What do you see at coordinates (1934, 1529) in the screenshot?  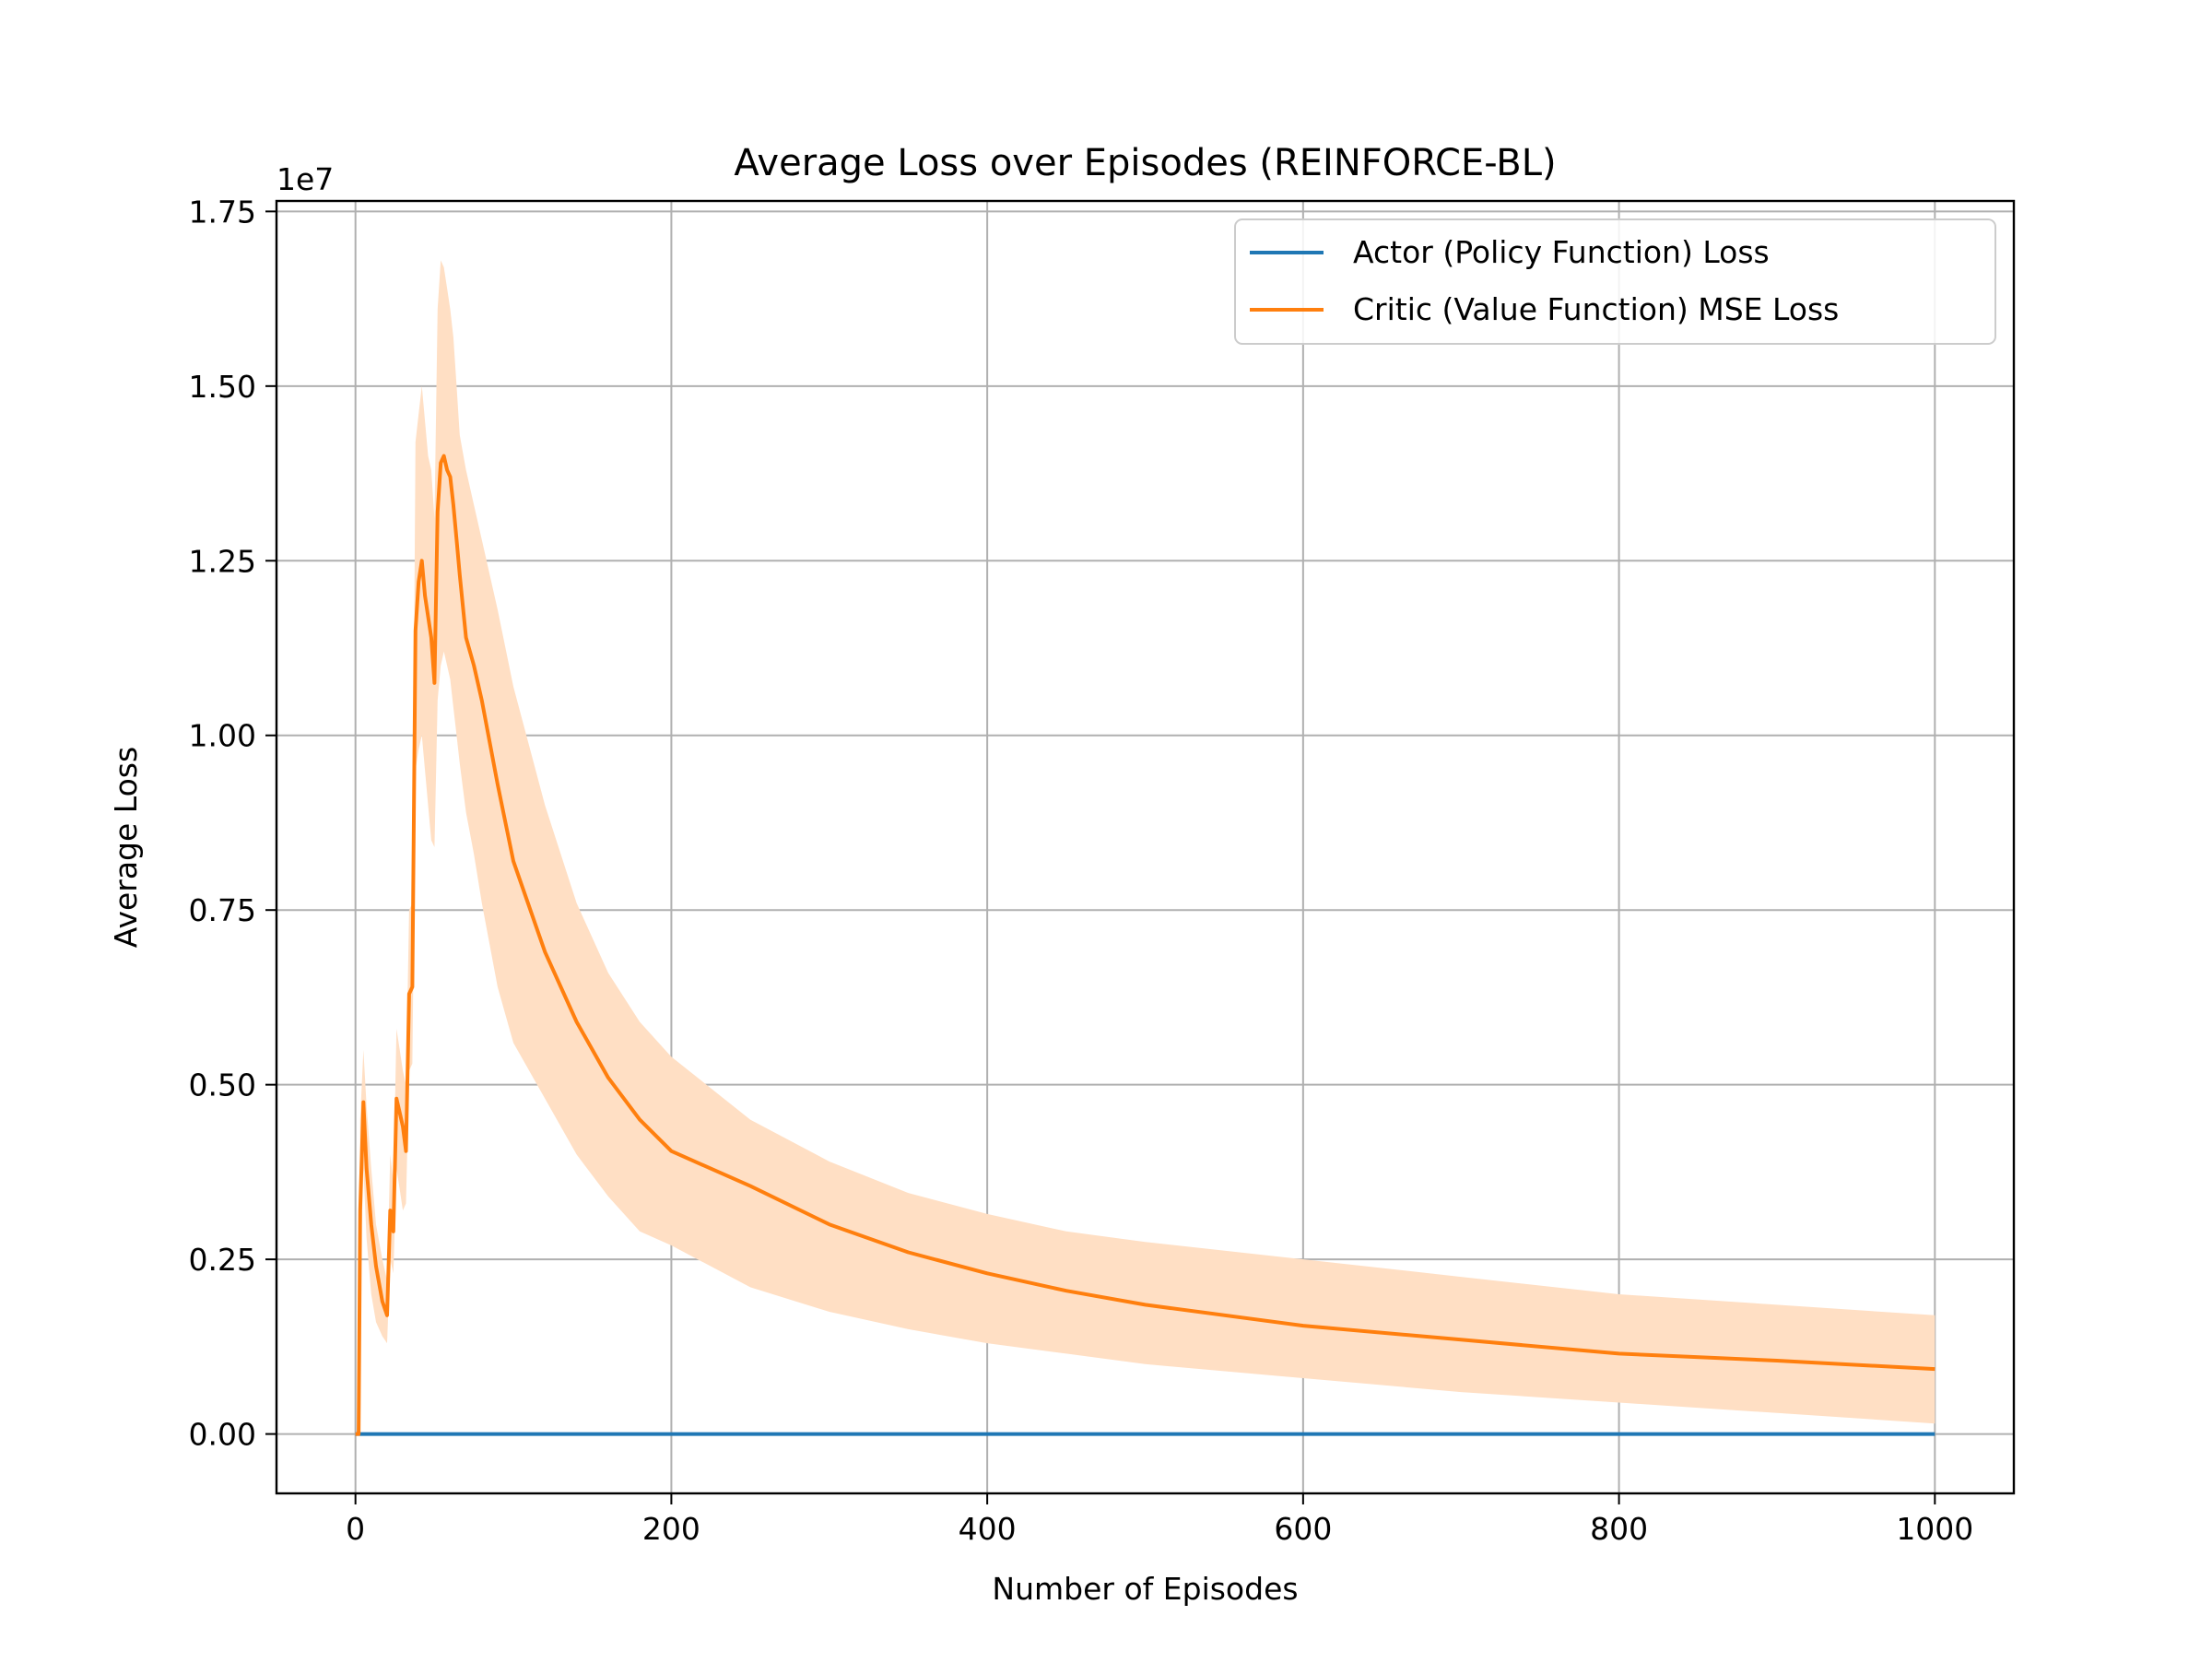 I see `x-tick-label: 1000` at bounding box center [1934, 1529].